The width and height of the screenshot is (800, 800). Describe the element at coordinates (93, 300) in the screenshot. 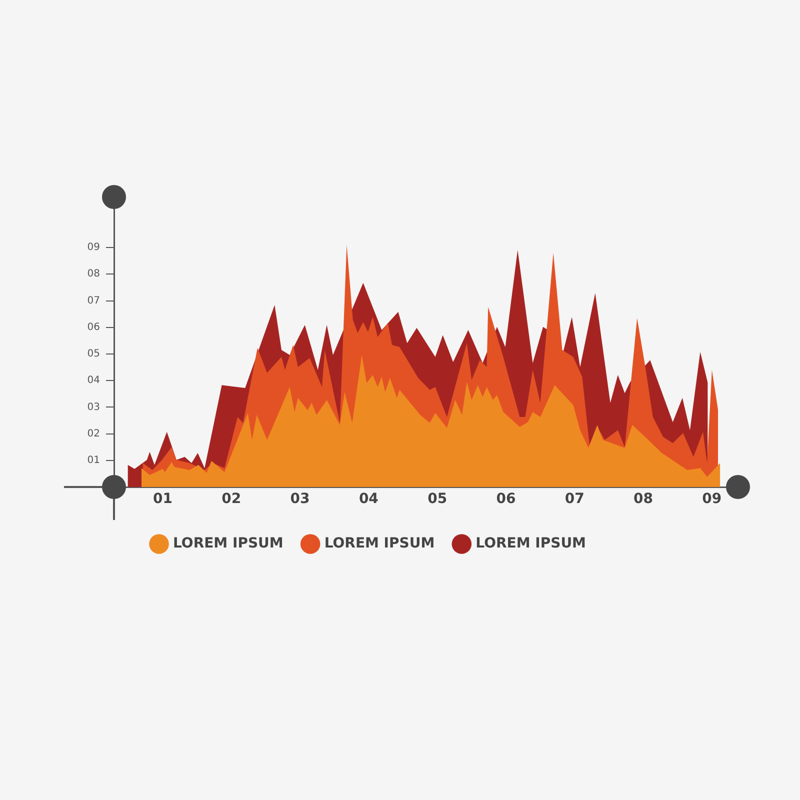

I see `y-tick-label: 07` at that location.